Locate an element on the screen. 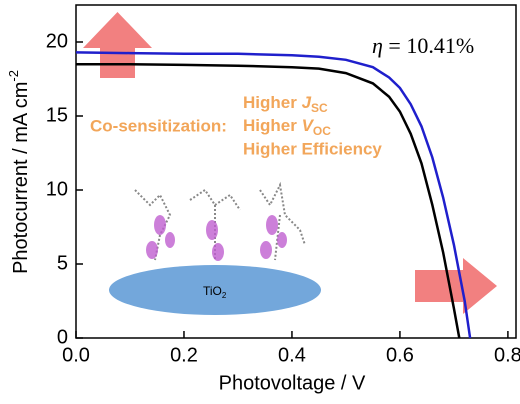  efficiency-annotation: η = 10.41% is located at coordinates (423, 45).